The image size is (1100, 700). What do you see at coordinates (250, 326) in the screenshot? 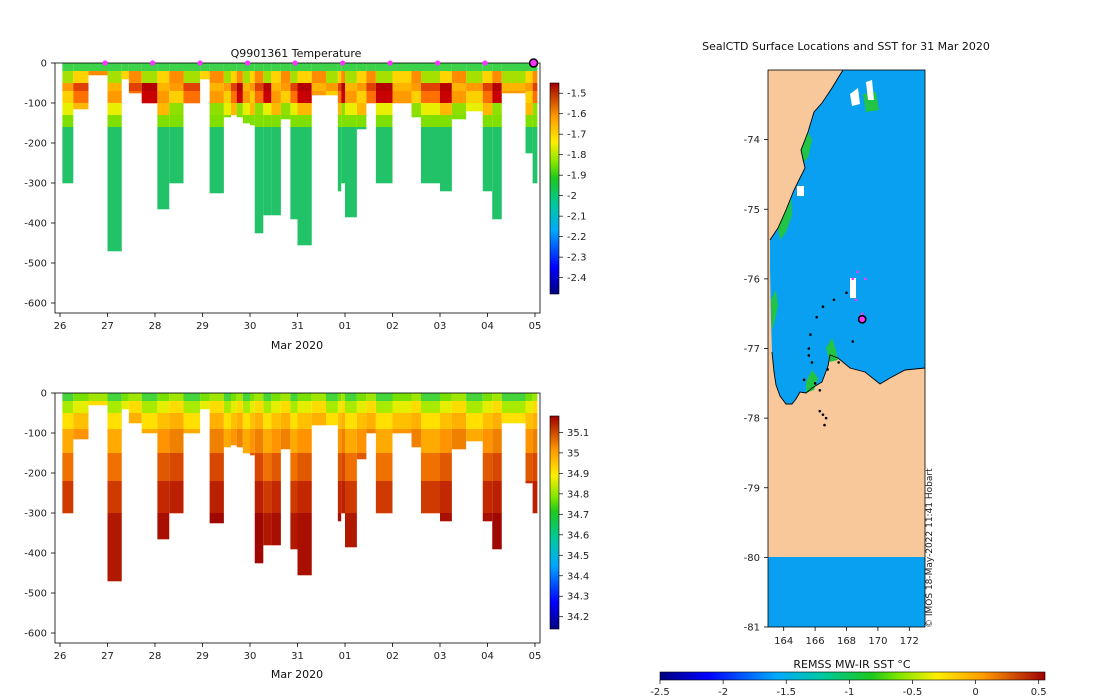
I see `temperature-x-tick-label: 30` at bounding box center [250, 326].